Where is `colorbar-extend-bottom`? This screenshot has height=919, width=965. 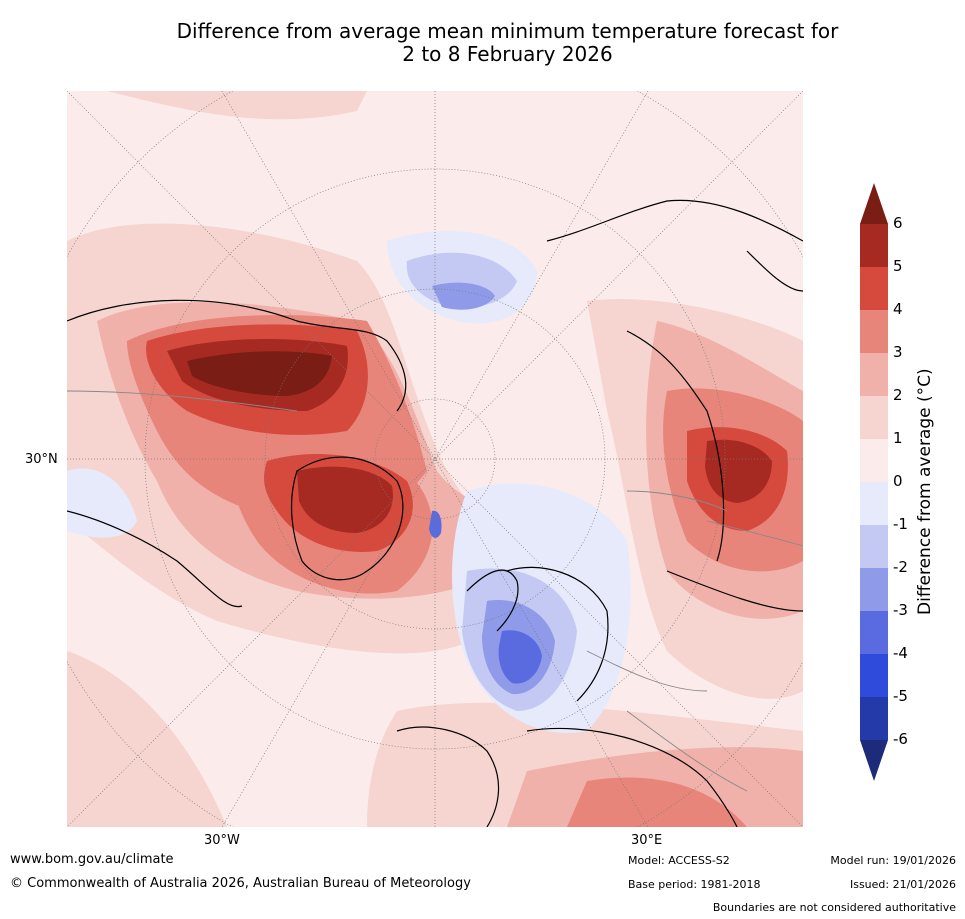 colorbar-extend-bottom is located at coordinates (874, 760).